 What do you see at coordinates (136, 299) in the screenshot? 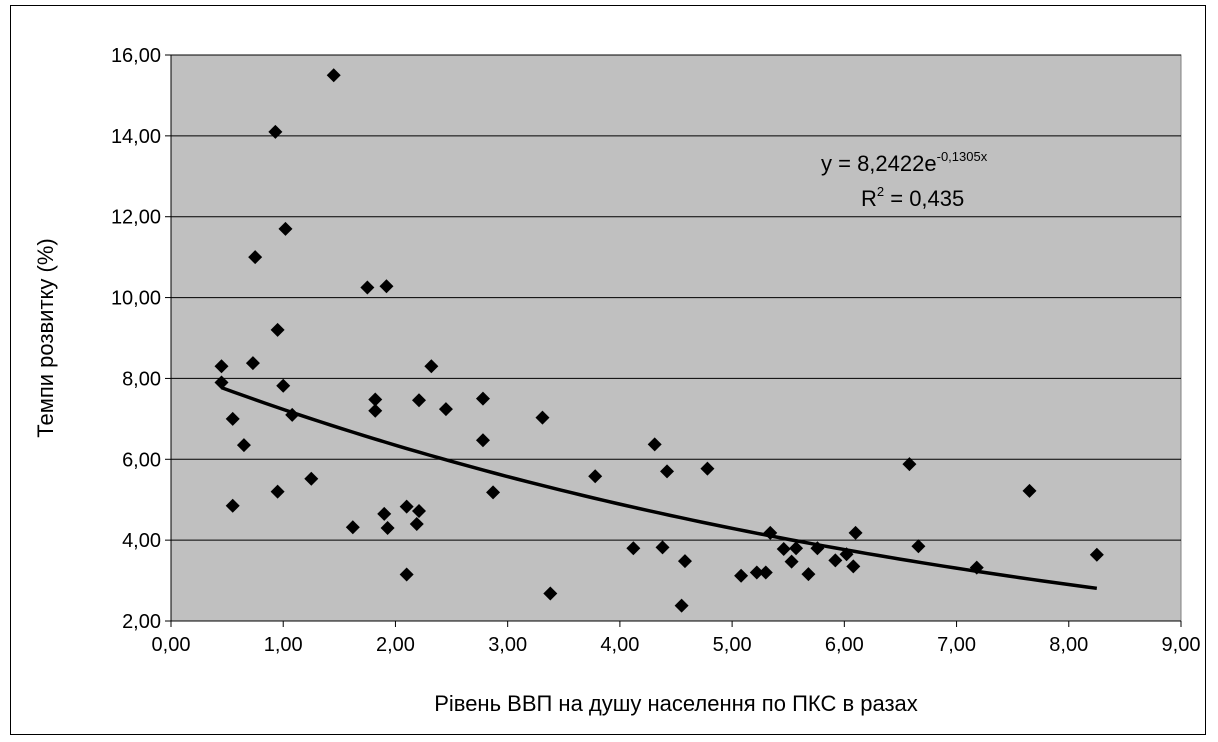
I see `y-tick-label: 10,00` at bounding box center [136, 299].